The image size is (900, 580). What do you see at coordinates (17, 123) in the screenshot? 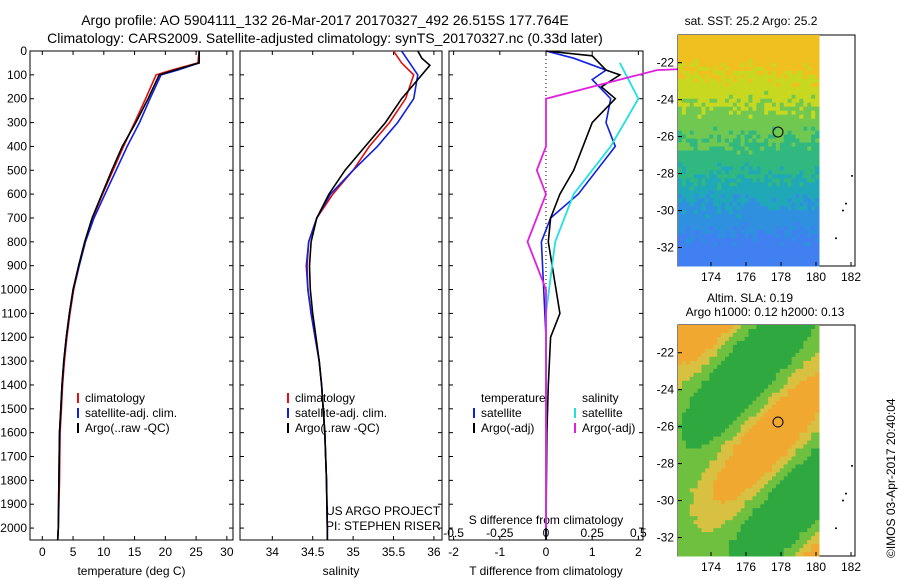
I see `depth-tick-label: 300` at bounding box center [17, 123].